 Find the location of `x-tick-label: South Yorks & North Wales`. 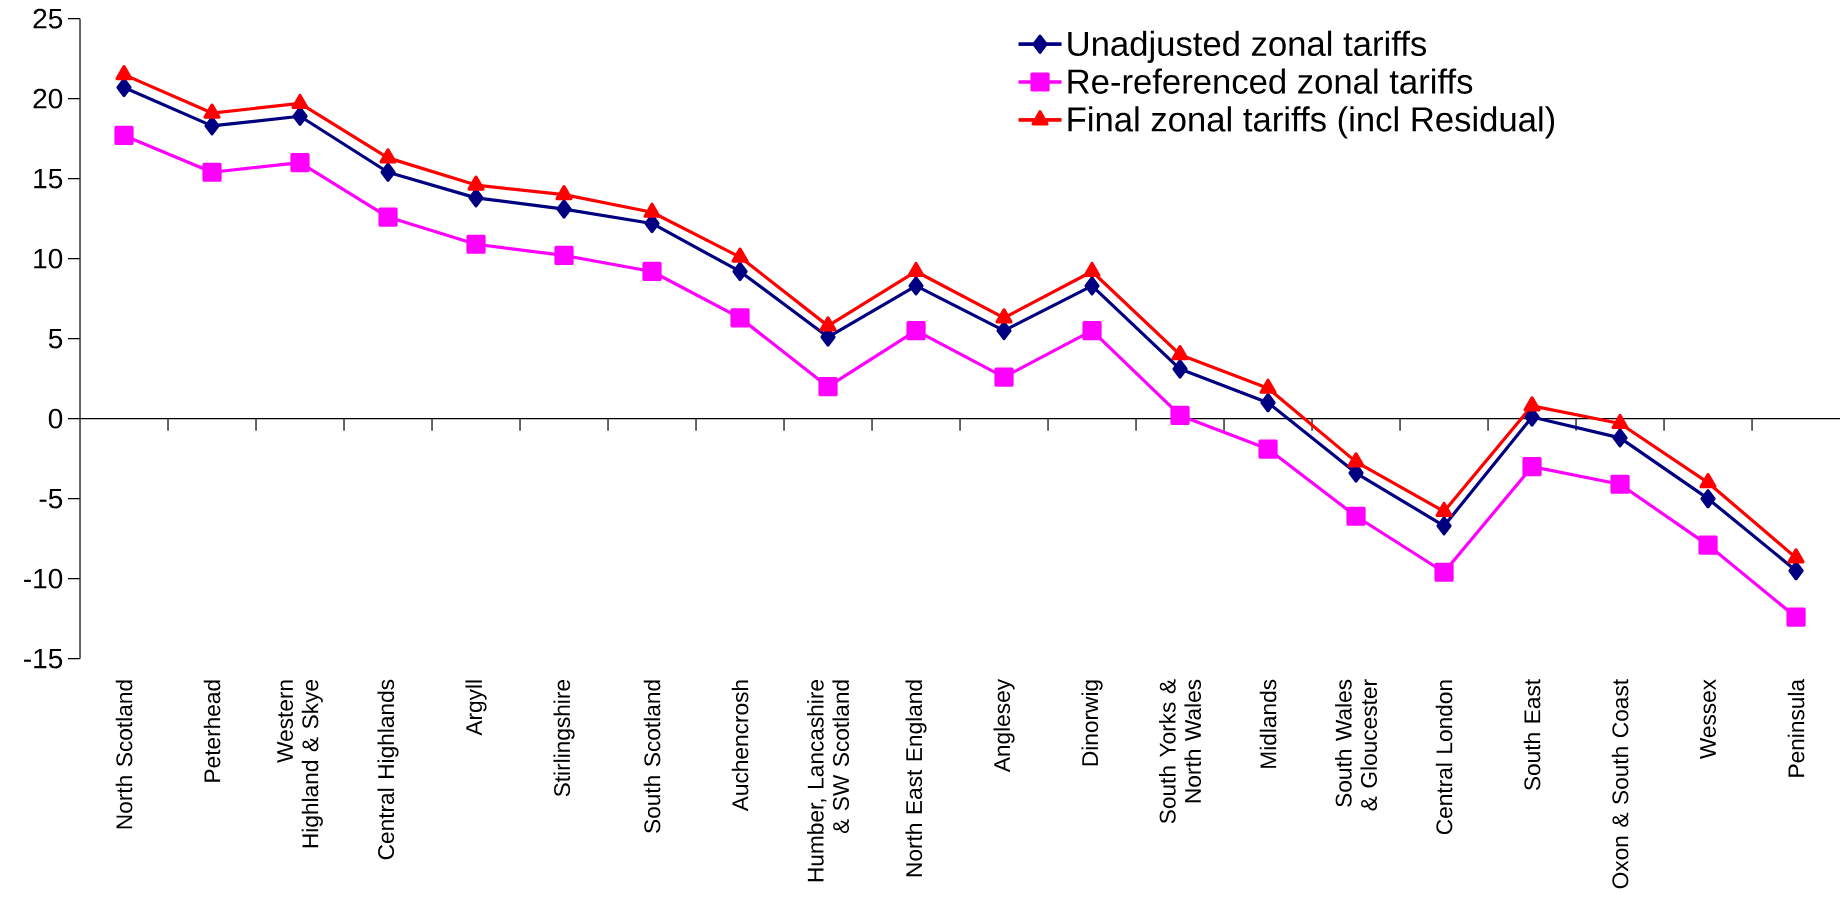

x-tick-label: South Yorks & North Wales is located at coordinates (1180, 751).